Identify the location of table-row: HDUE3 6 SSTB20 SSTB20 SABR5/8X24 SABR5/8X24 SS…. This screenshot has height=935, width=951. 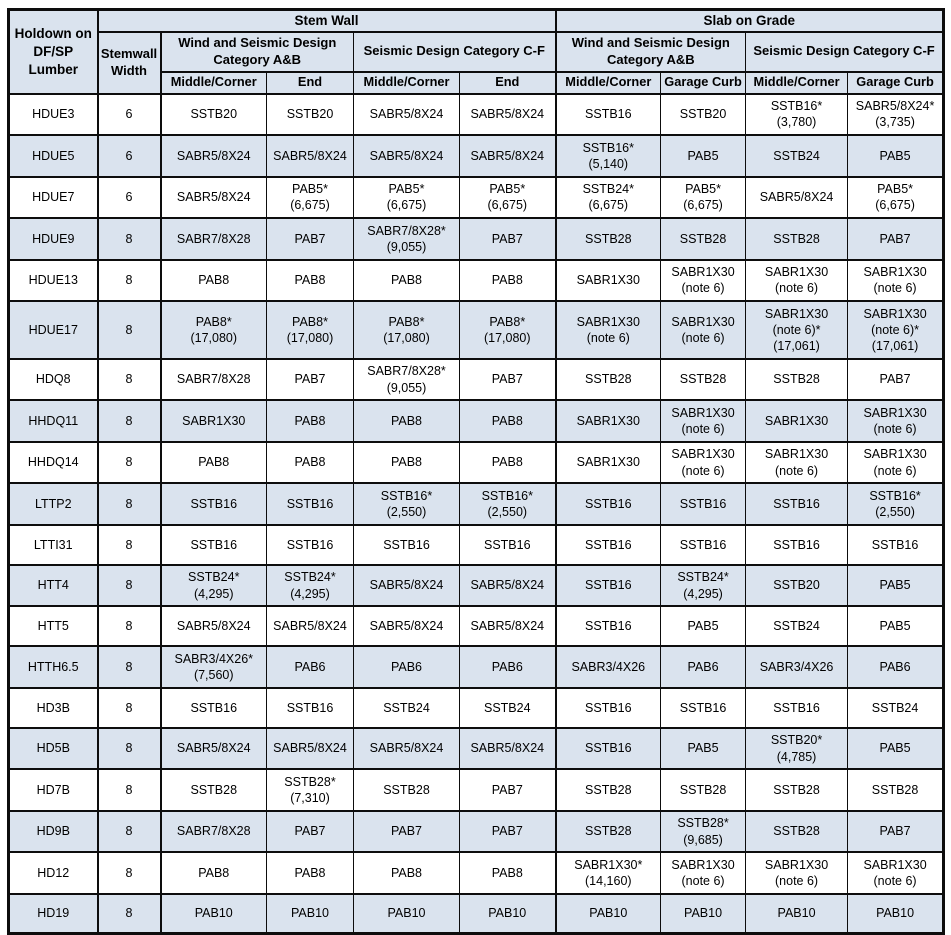
(476, 114).